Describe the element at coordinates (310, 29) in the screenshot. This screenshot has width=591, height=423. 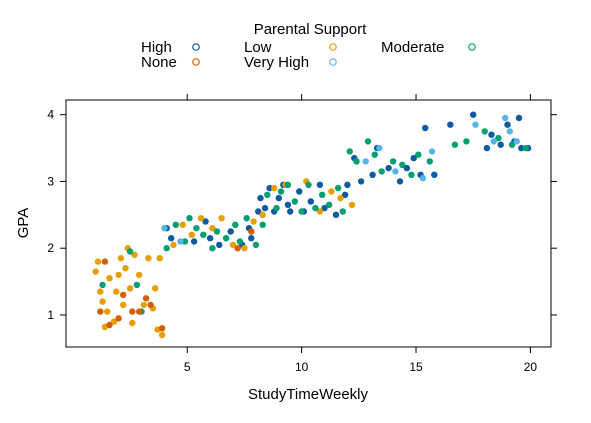
I see `legend-title: Parental Support` at that location.